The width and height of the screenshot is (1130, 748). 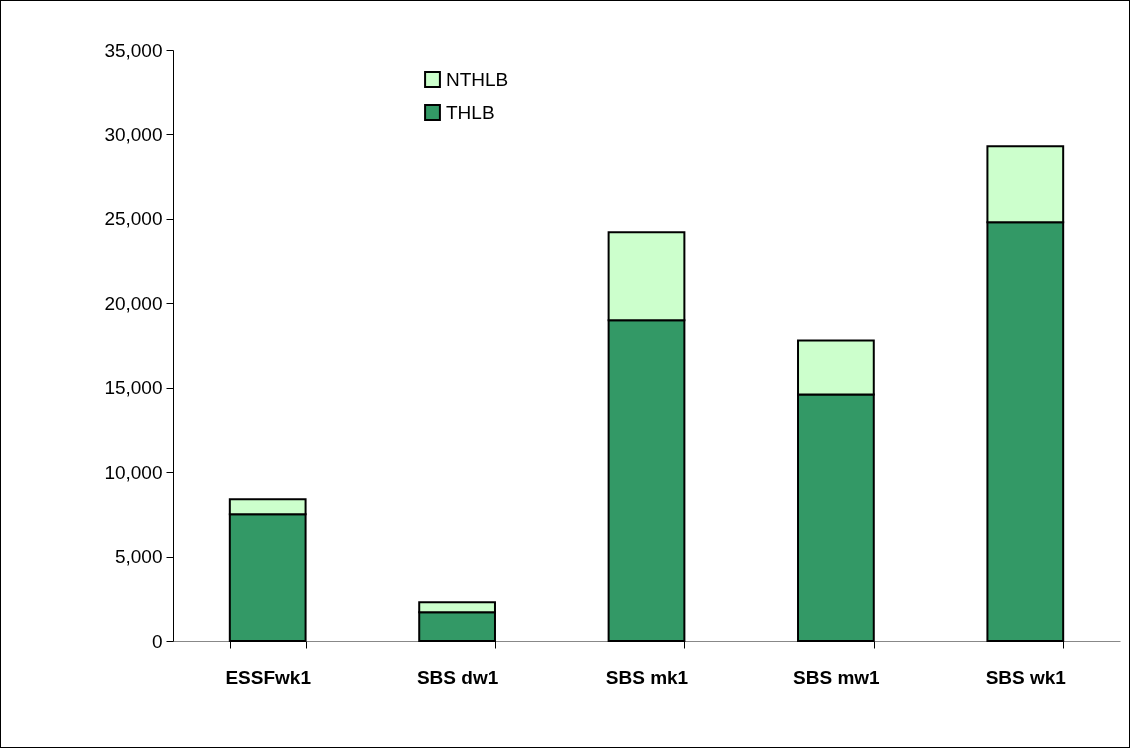 What do you see at coordinates (457, 677) in the screenshot?
I see `x-tick-label: SBS dw1` at bounding box center [457, 677].